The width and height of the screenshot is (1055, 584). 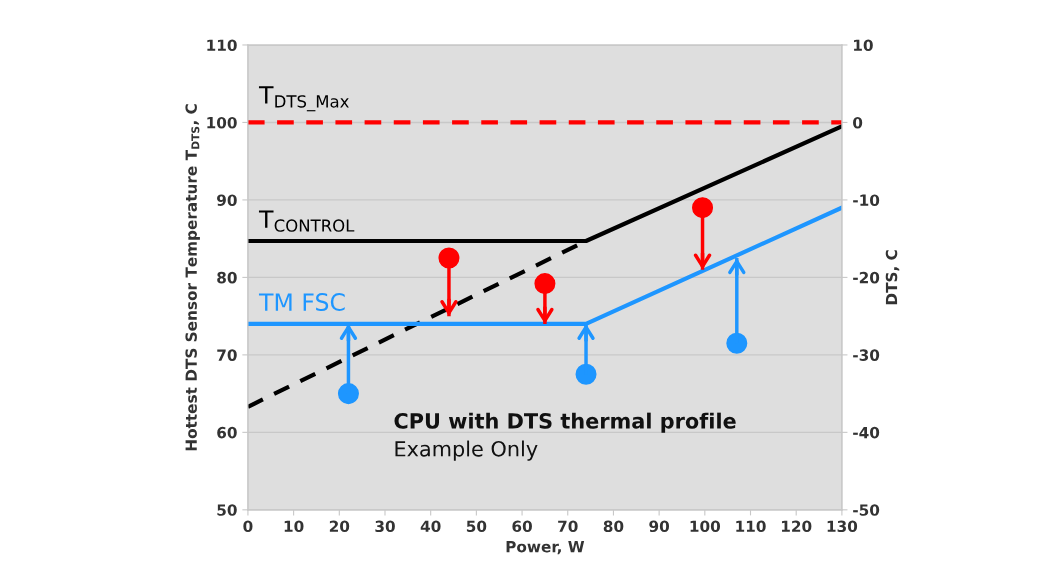 I want to click on series-label: T$_{CONTROL}$, so click(x=306, y=221).